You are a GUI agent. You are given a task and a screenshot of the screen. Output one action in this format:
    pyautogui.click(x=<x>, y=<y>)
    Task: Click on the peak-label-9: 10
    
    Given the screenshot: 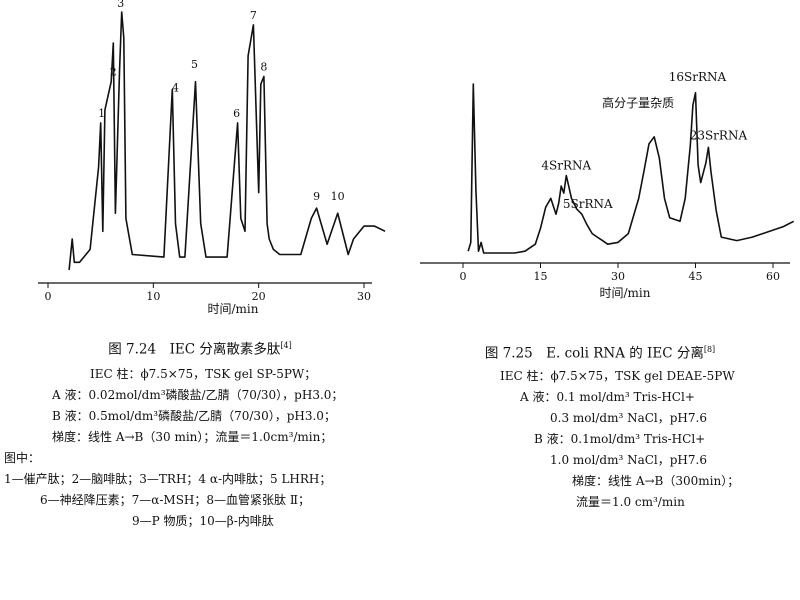 What is the action you would take?
    pyautogui.click(x=338, y=196)
    